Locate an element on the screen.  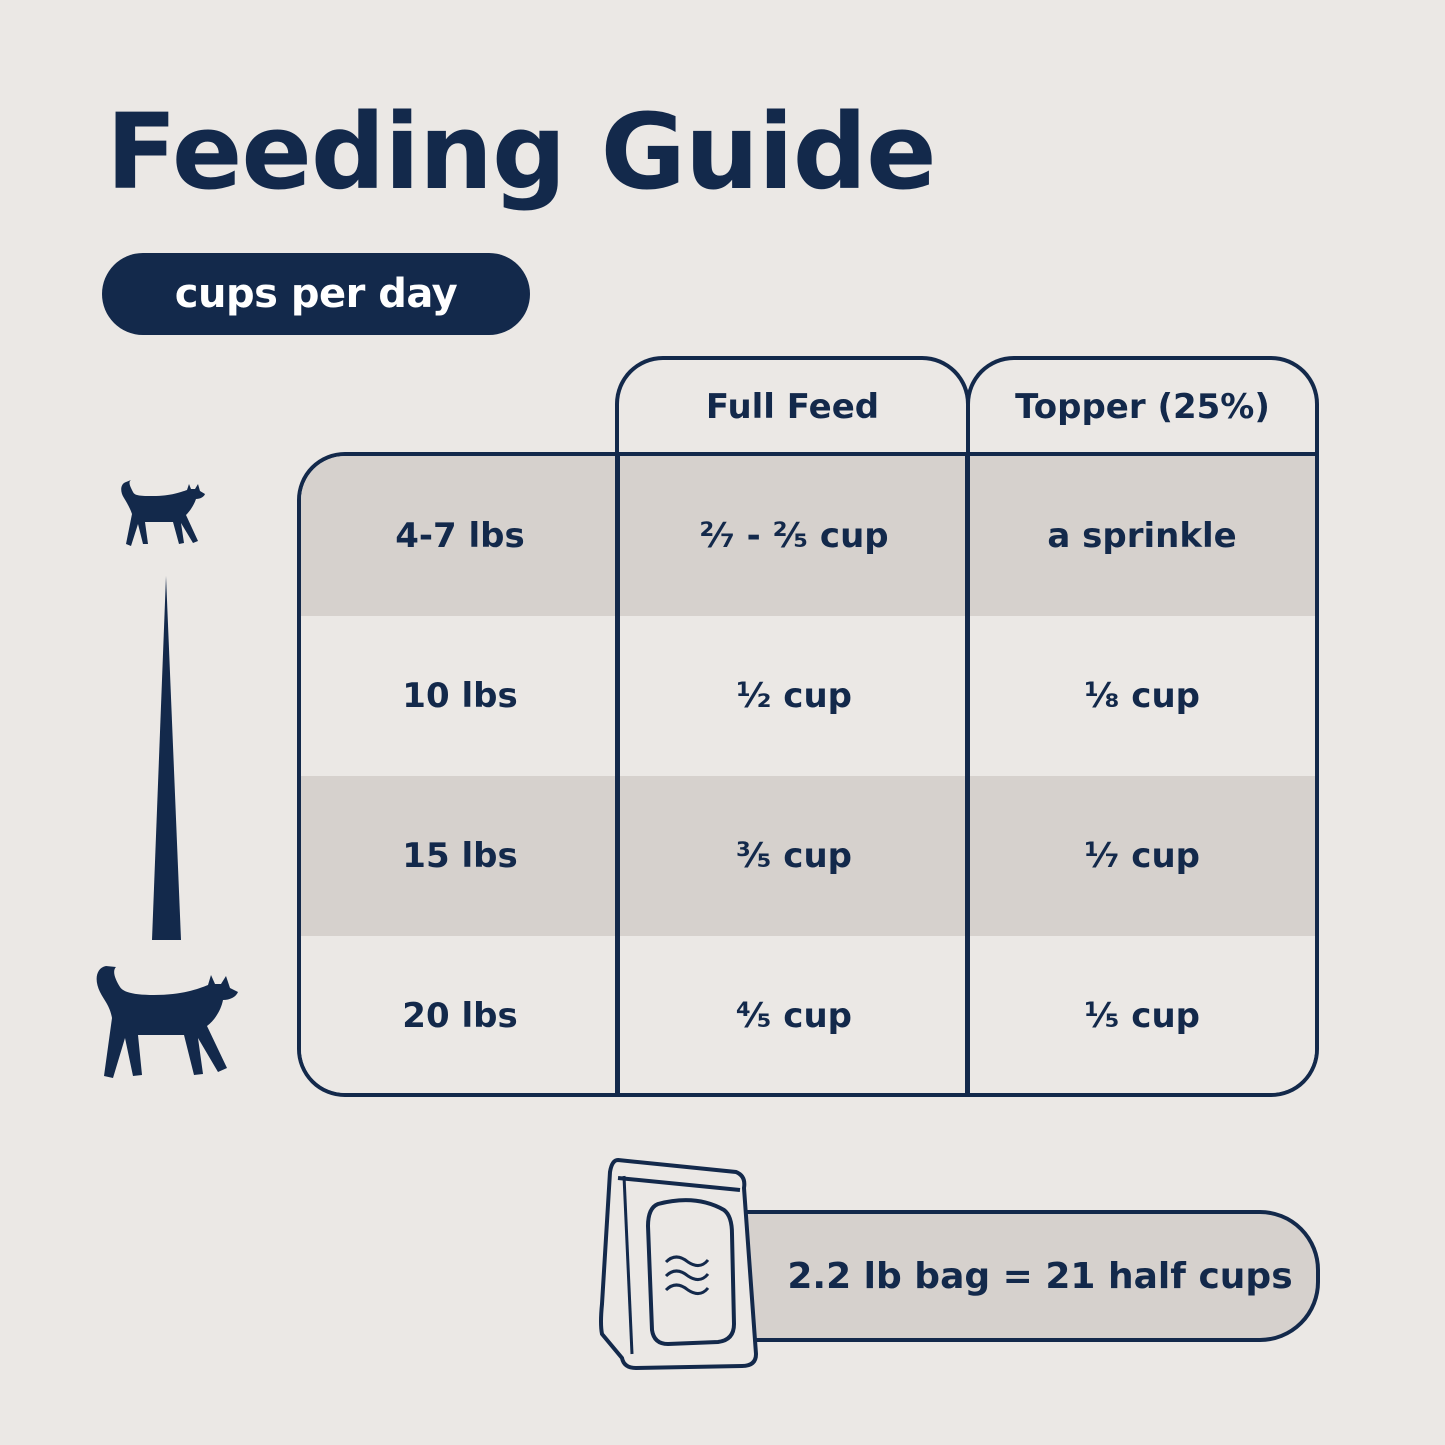
unit-pill: cups per day is located at coordinates (316, 294).